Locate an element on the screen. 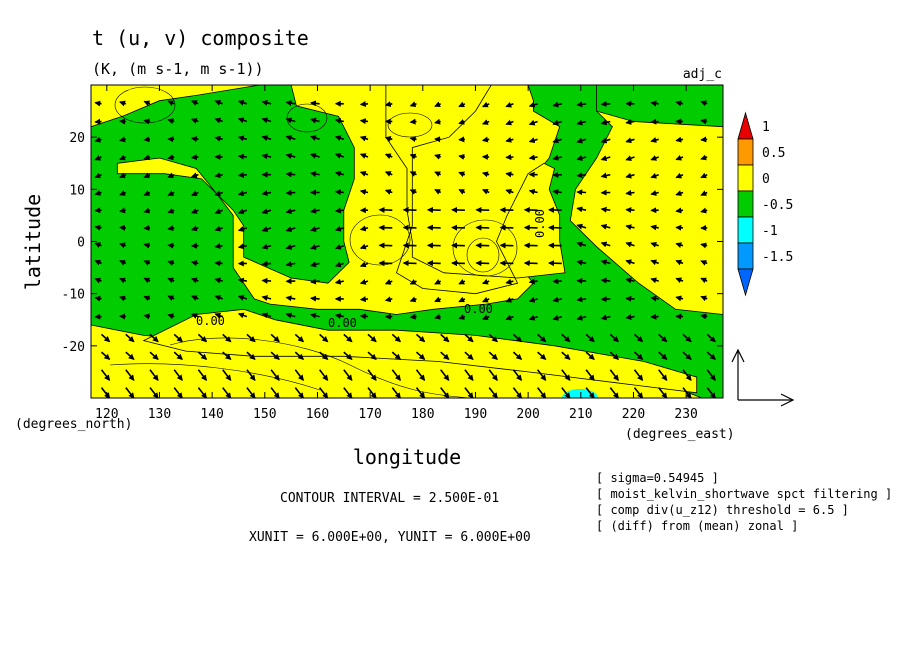 This screenshot has width=904, height=654. colorbar-segment is located at coordinates (745, 256).